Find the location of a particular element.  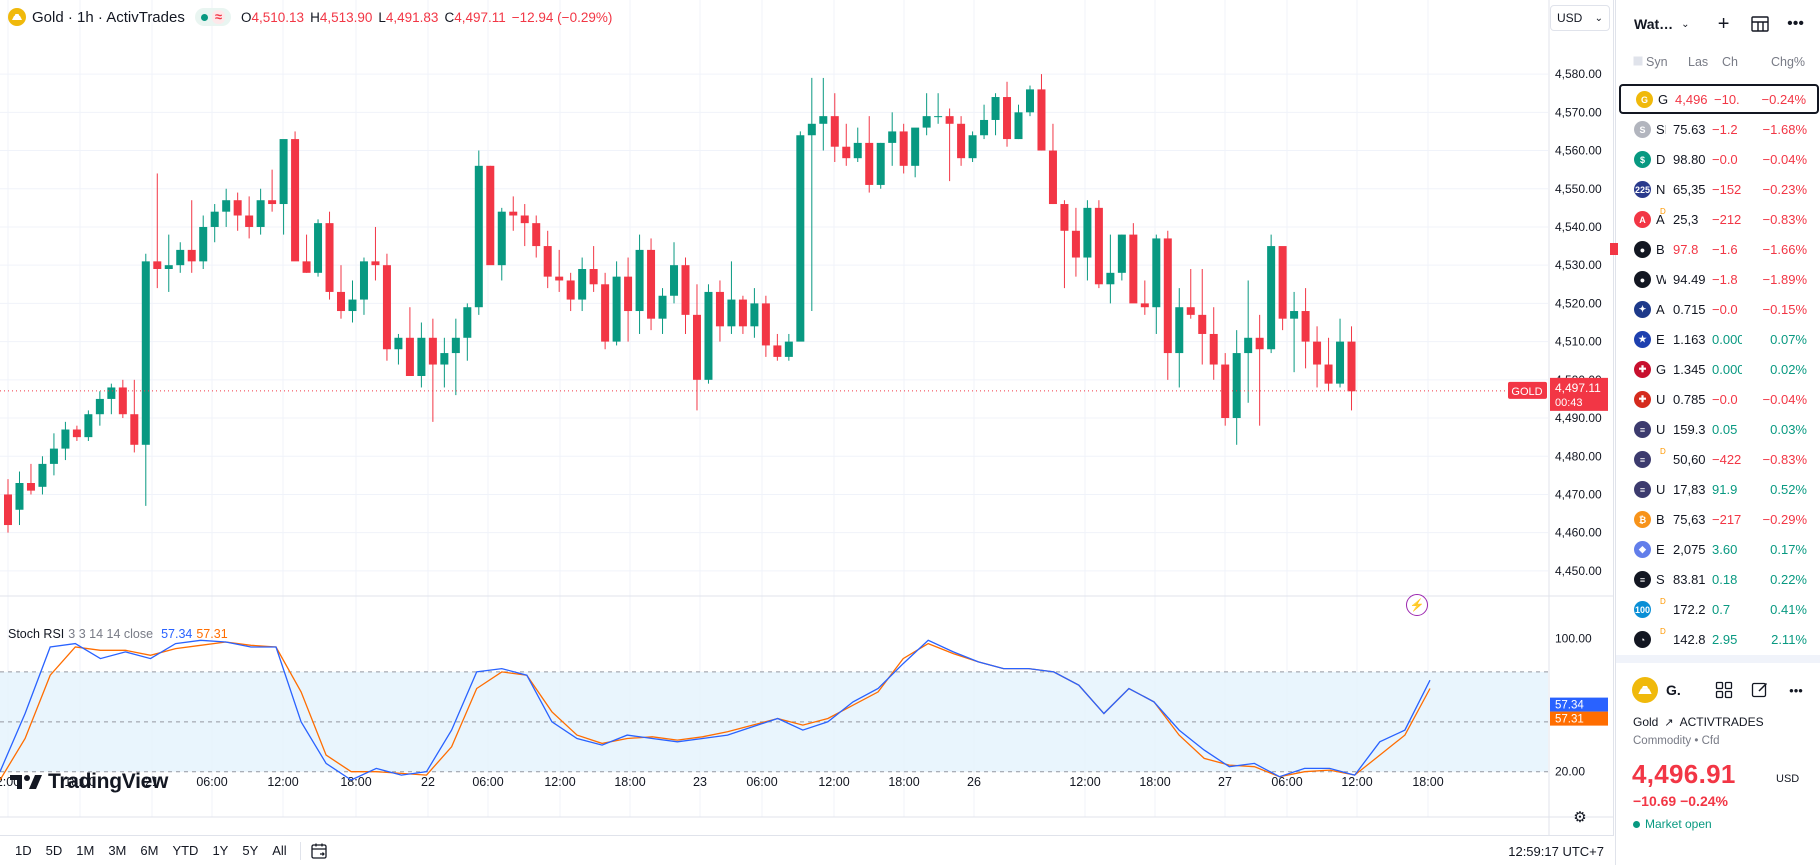

watchlist-row: ₿ B 75,63 −217 −0.29% is located at coordinates (1718, 519).